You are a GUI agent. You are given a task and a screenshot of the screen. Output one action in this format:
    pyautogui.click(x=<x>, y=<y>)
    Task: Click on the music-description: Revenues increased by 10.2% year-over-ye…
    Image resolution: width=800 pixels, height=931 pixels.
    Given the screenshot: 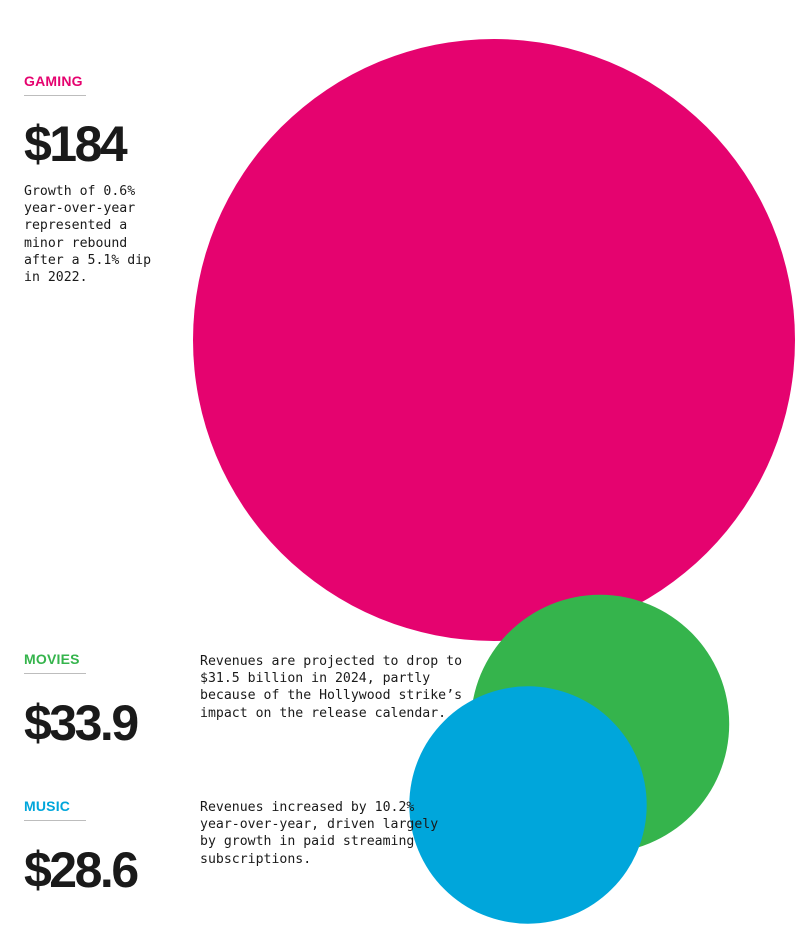 What is the action you would take?
    pyautogui.click(x=319, y=833)
    